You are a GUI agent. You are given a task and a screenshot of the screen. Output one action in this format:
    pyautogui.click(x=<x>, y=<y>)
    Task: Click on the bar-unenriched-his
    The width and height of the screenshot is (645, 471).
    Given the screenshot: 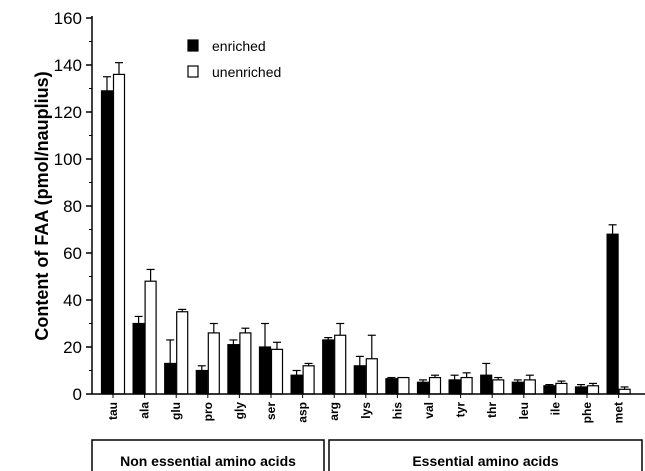 What is the action you would take?
    pyautogui.click(x=403, y=385)
    